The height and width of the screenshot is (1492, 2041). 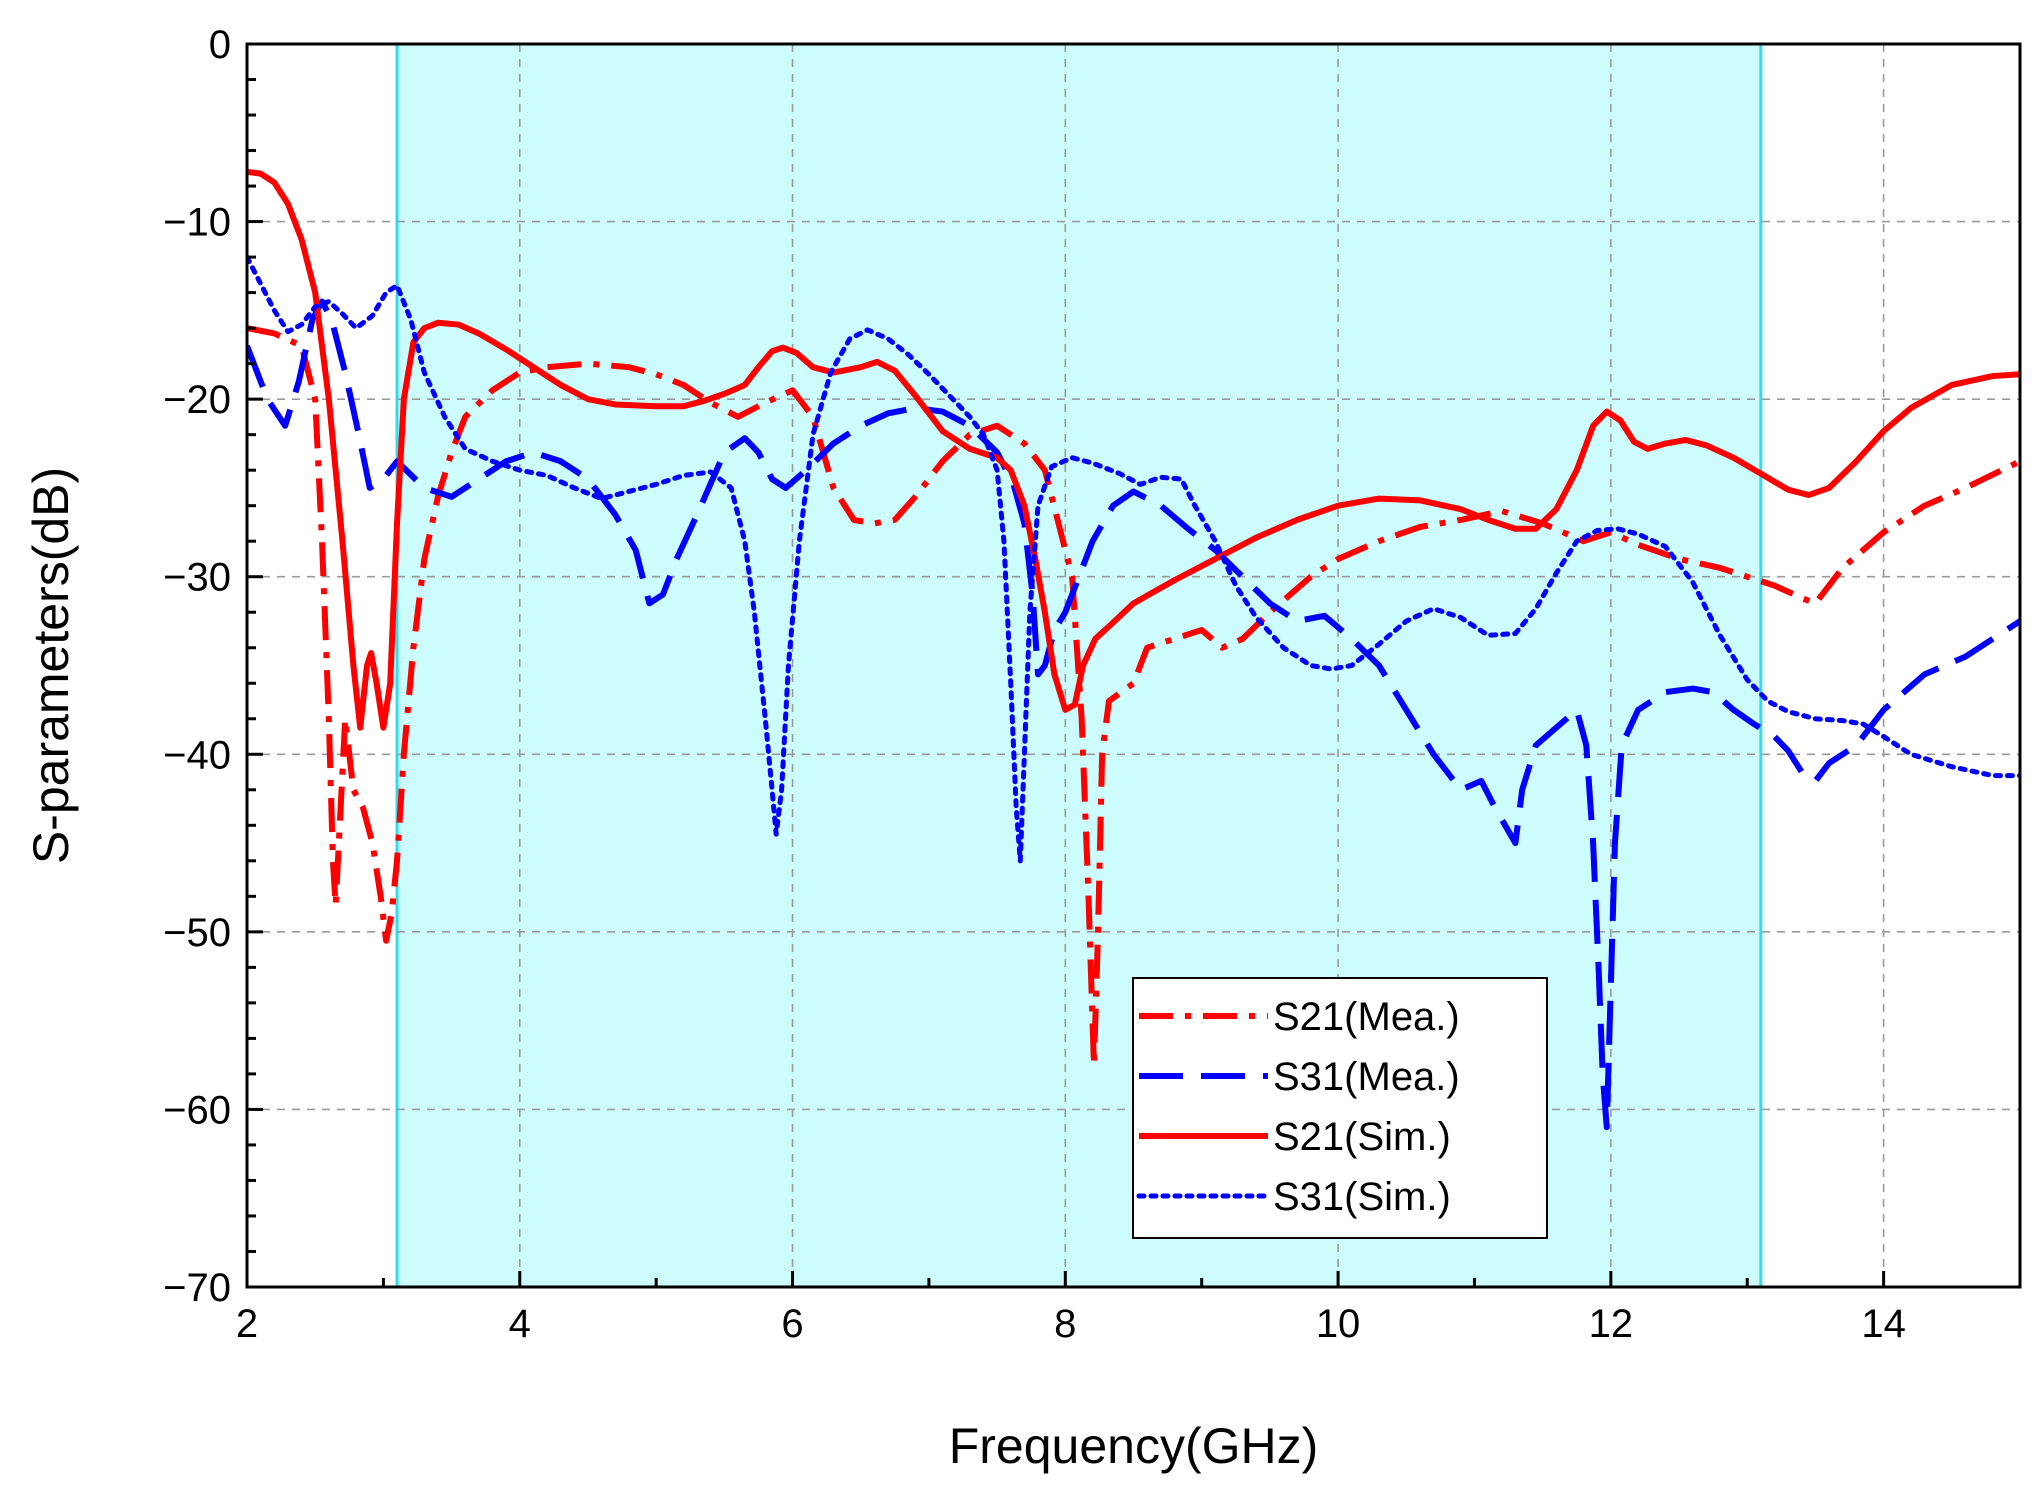 What do you see at coordinates (51, 665) in the screenshot?
I see `y-axis-title: S-parameters(dB)` at bounding box center [51, 665].